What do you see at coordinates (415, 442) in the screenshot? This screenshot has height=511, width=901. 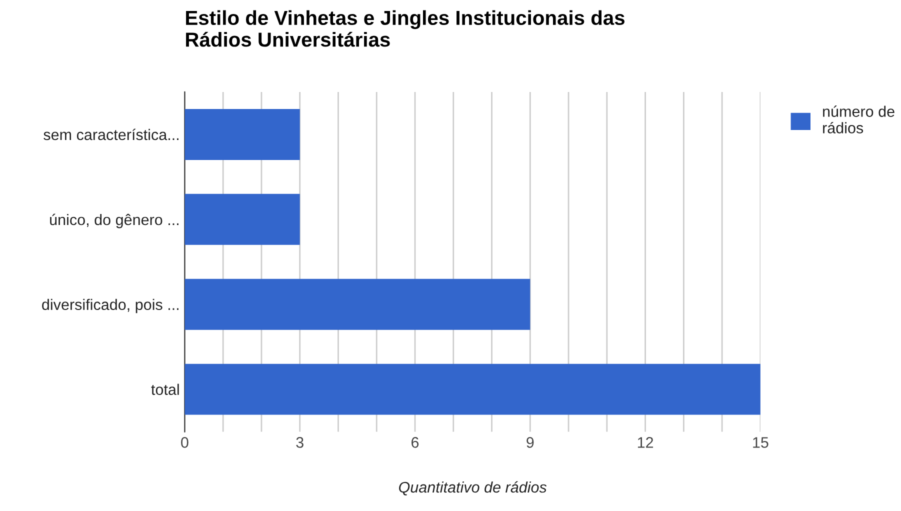 I see `x-tick-label: 6` at bounding box center [415, 442].